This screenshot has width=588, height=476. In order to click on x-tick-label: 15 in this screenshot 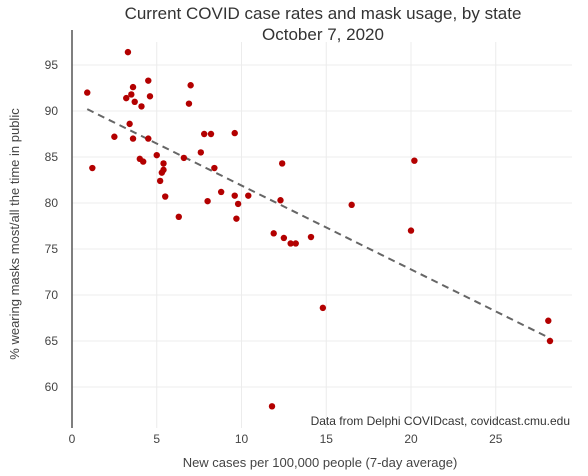, I will do `click(327, 439)`.